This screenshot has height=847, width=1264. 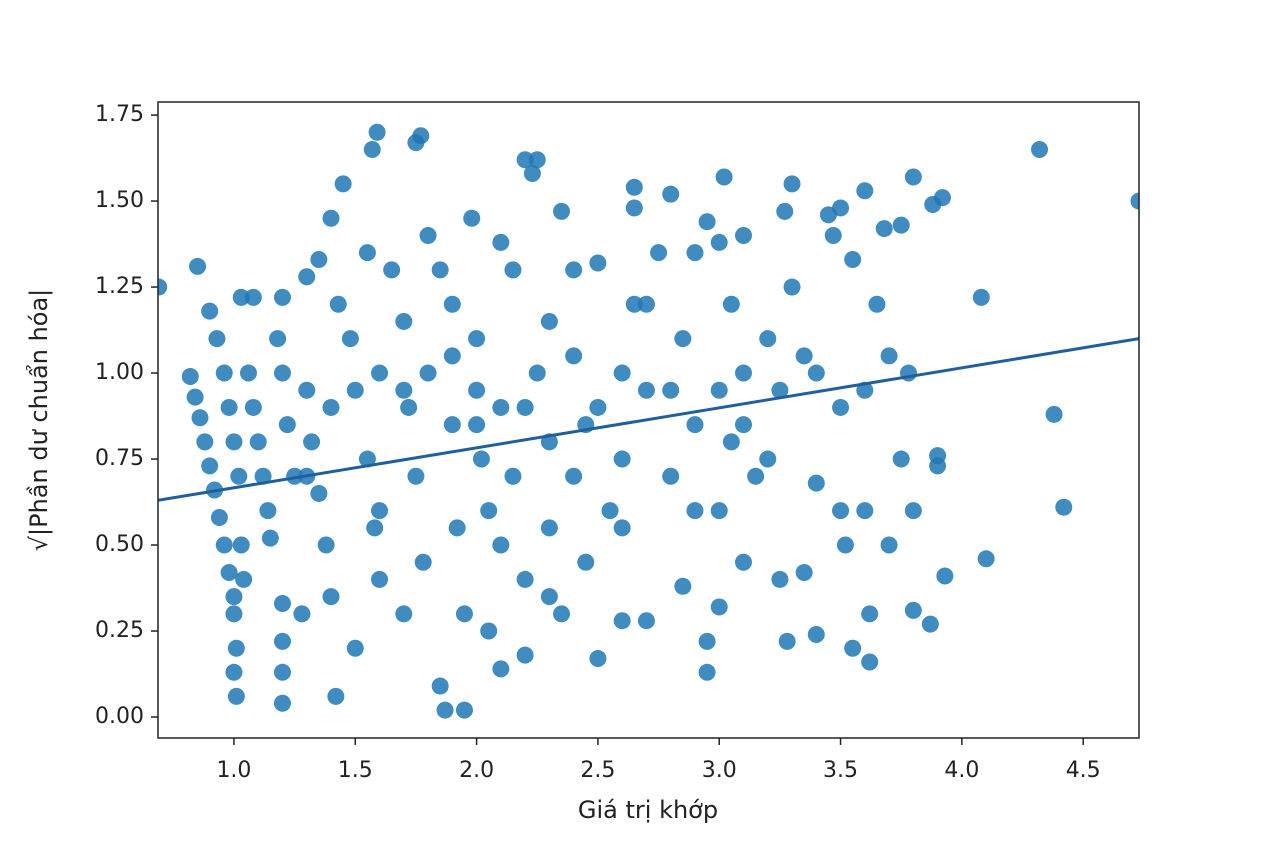 I want to click on y-tick-label: 0.00, so click(x=119, y=716).